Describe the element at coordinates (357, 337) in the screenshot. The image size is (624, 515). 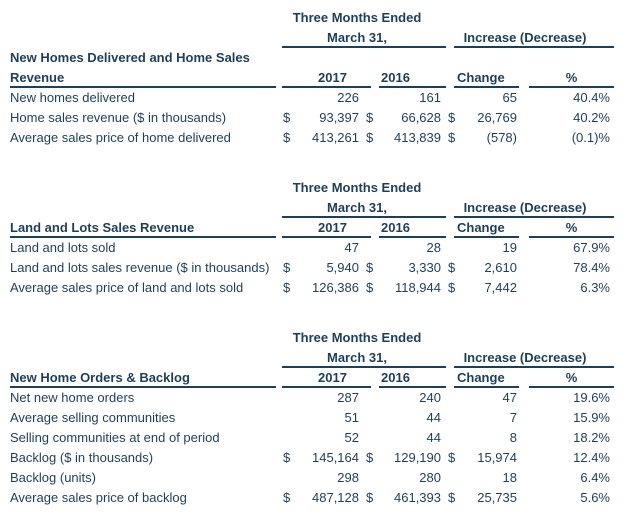
I see `period-header-line1: Three Months Ended` at that location.